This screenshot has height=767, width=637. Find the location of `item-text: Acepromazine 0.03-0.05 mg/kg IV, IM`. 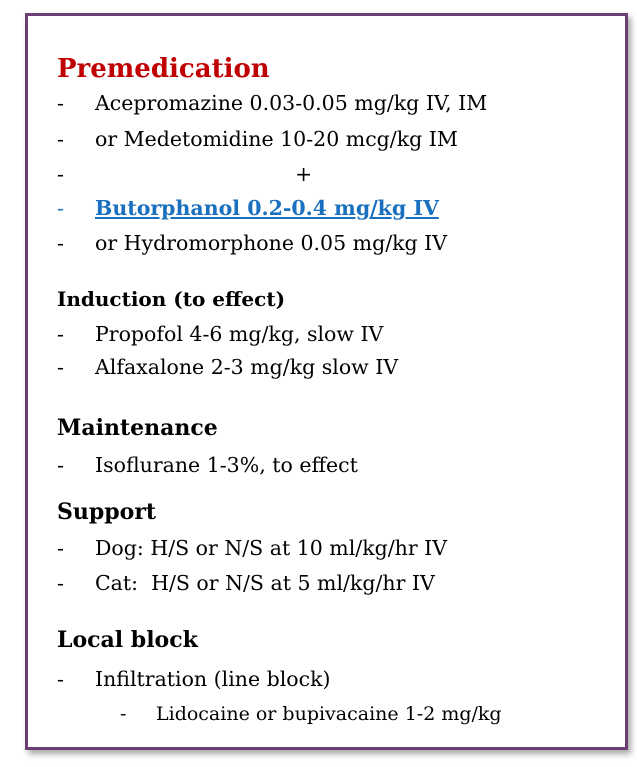

item-text: Acepromazine 0.03-0.05 mg/kg IV, IM is located at coordinates (291, 103).